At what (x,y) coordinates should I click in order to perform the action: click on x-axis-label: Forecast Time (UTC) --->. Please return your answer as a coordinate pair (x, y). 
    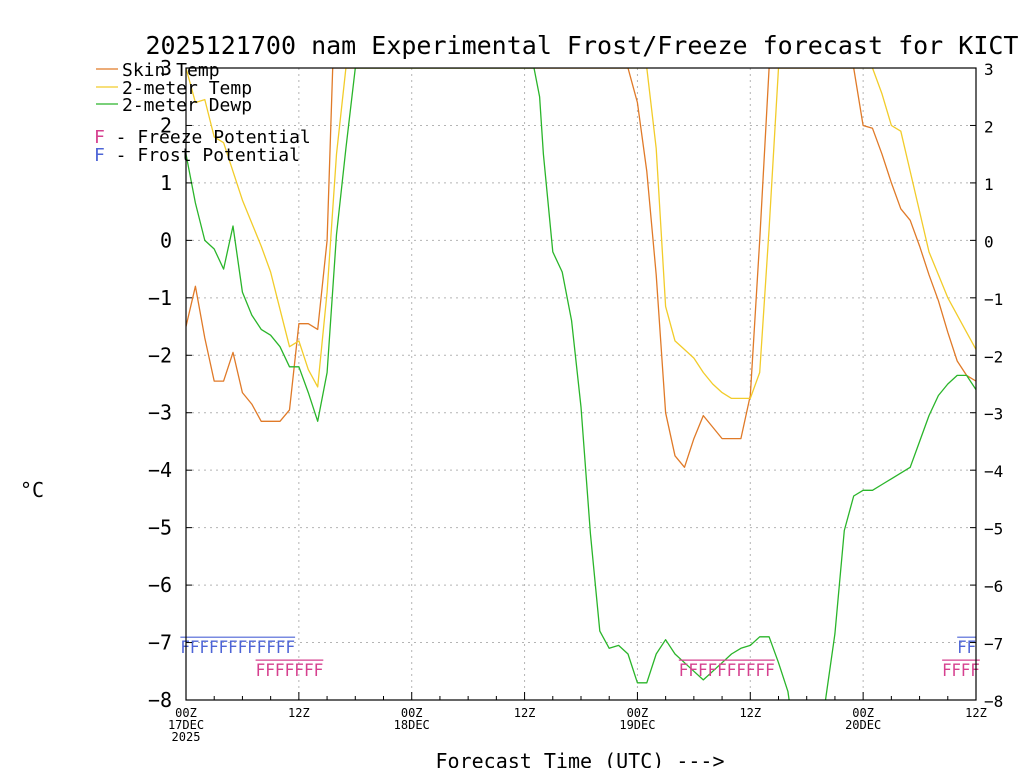
    Looking at the image, I should click on (580, 758).